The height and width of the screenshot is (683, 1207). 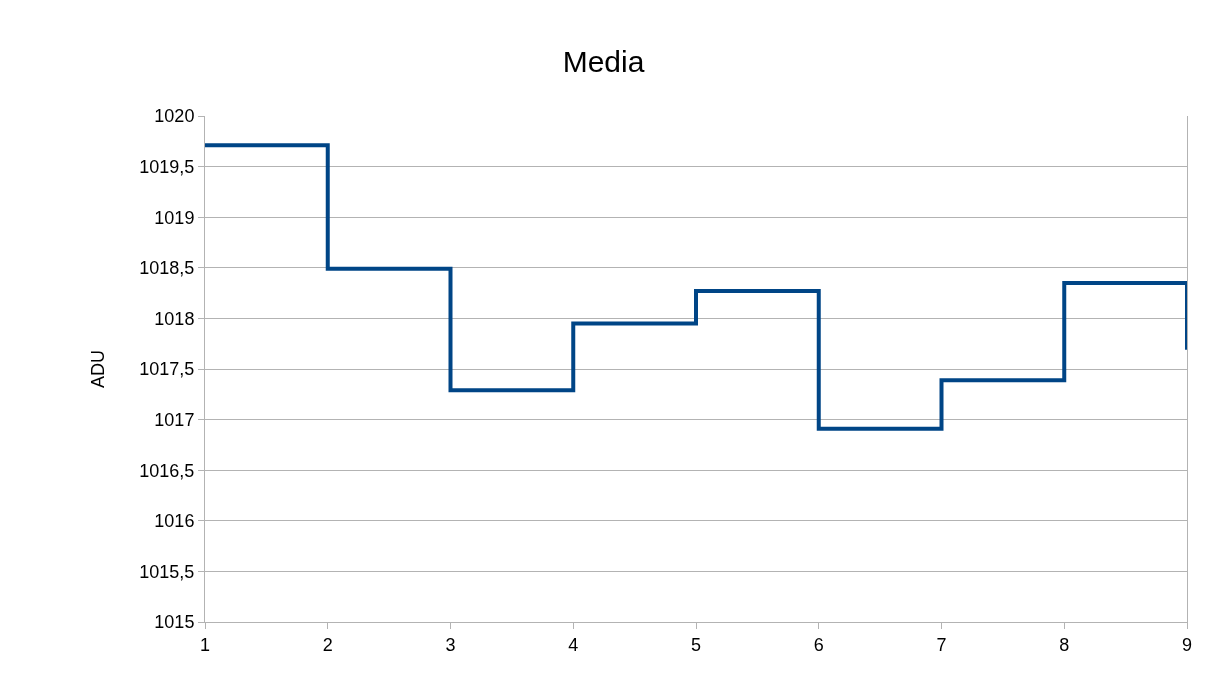 I want to click on y-tick-label: 1015, so click(x=174, y=622).